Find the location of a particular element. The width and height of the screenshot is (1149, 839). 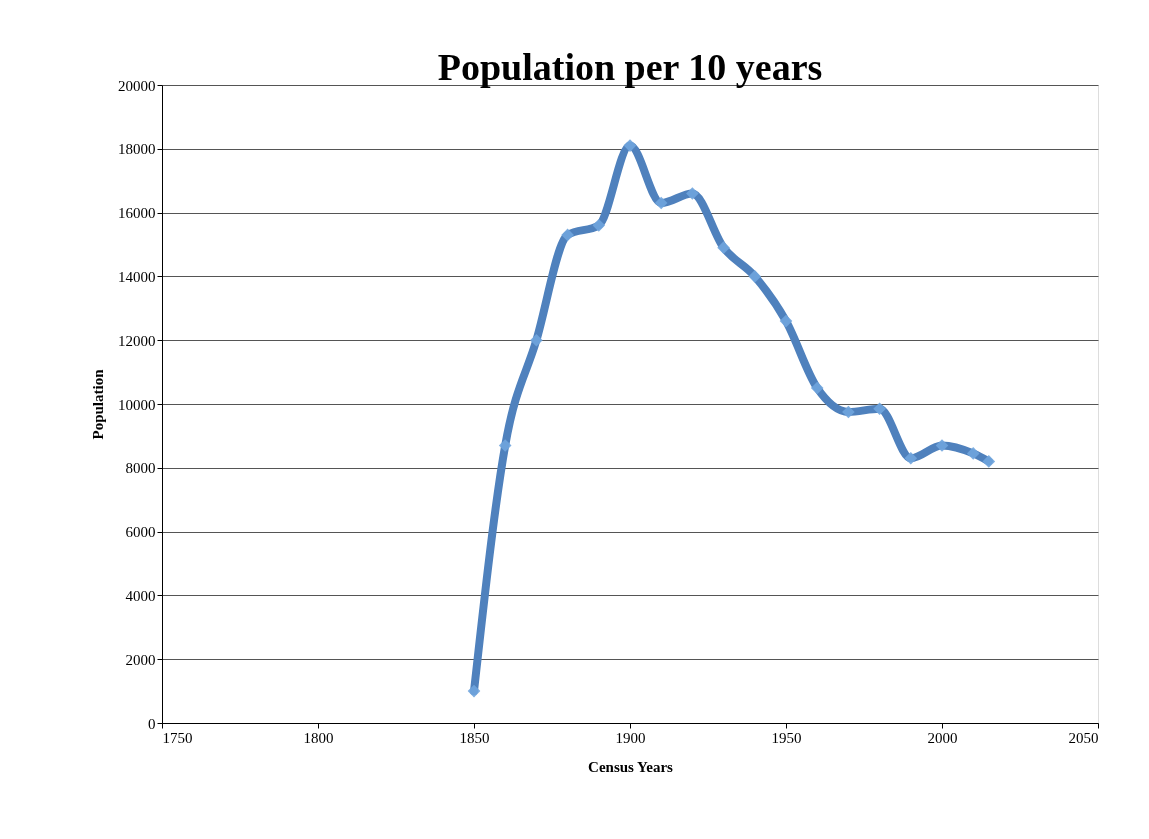

x-tick-label: 1750 is located at coordinates (177, 737).